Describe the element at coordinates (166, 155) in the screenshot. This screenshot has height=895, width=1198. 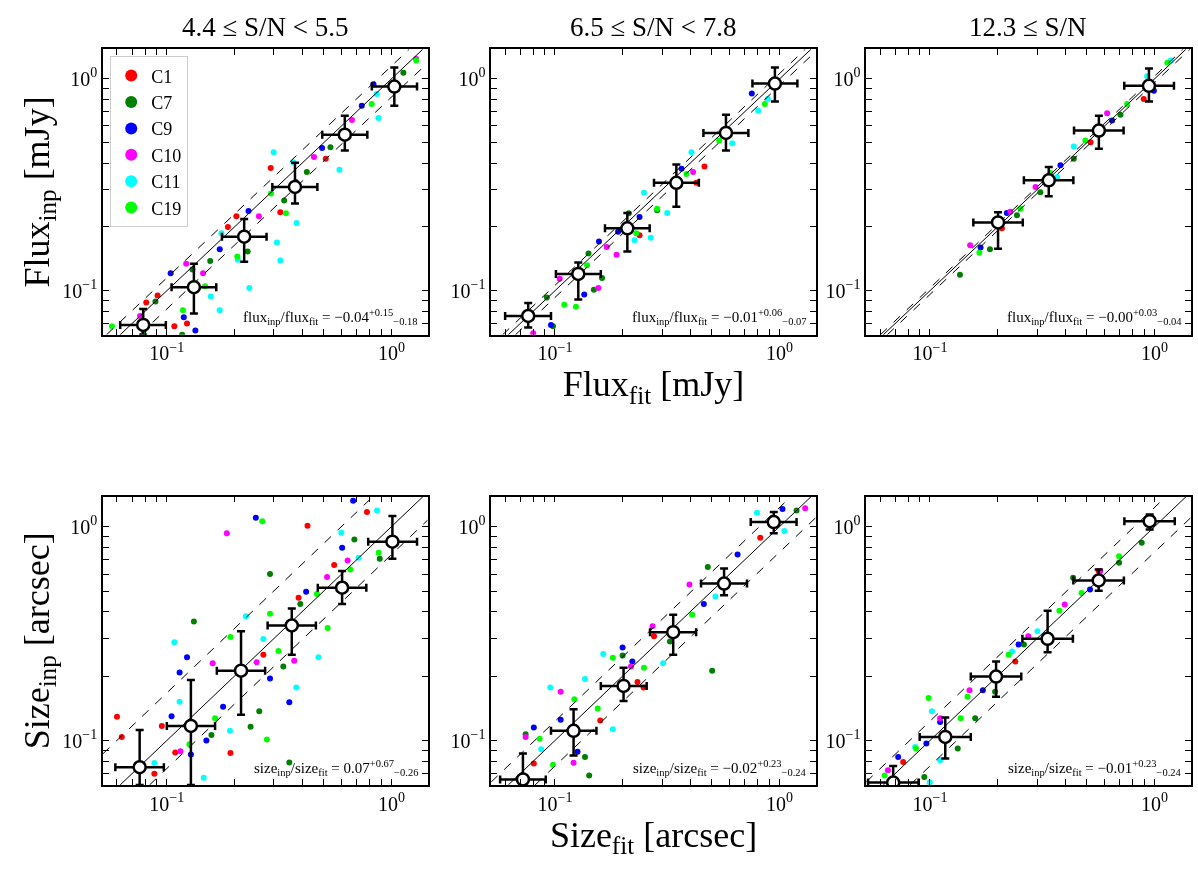
I see `legend-label: C10` at that location.